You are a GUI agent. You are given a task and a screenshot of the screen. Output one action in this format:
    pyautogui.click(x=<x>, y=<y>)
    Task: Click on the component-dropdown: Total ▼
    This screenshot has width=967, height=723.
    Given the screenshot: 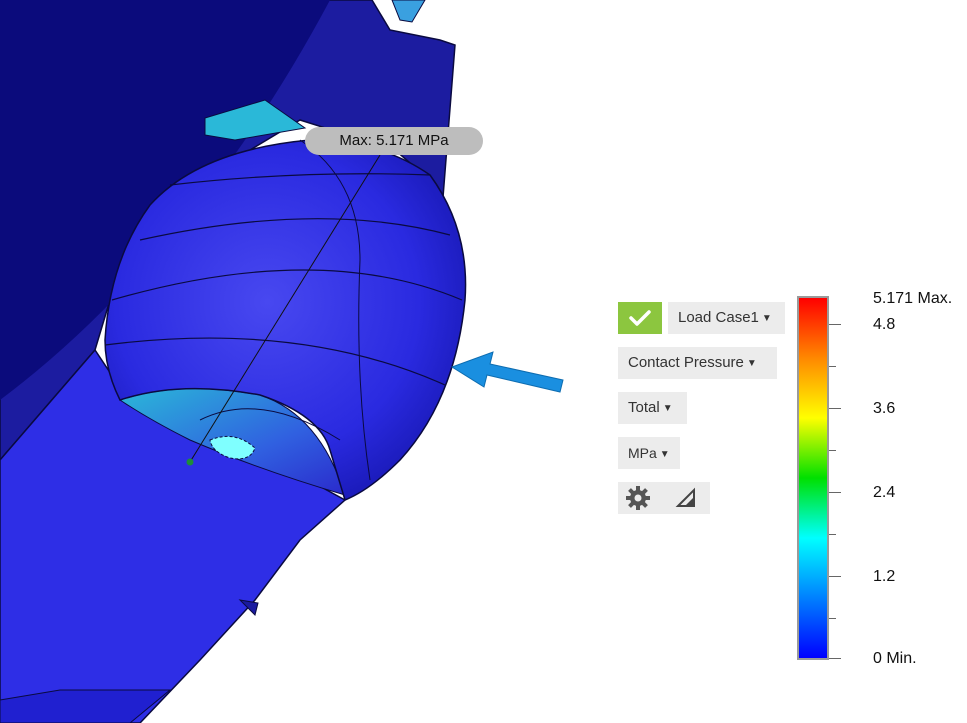 What is the action you would take?
    pyautogui.click(x=652, y=408)
    